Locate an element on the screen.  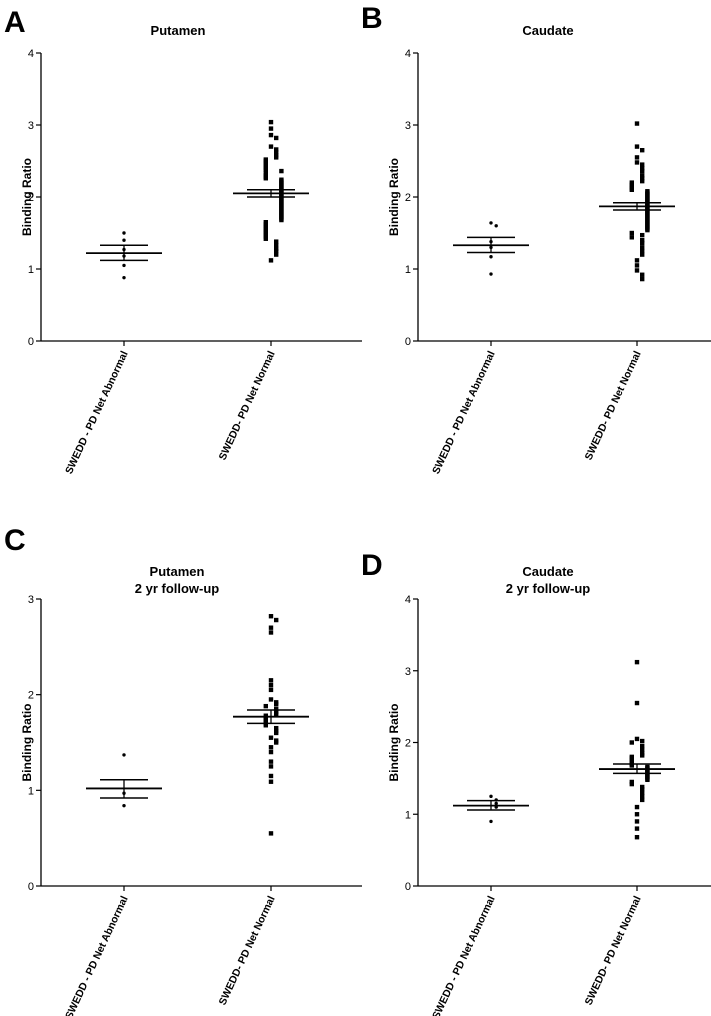
panel-letter-c: C is located at coordinates (15, 540).